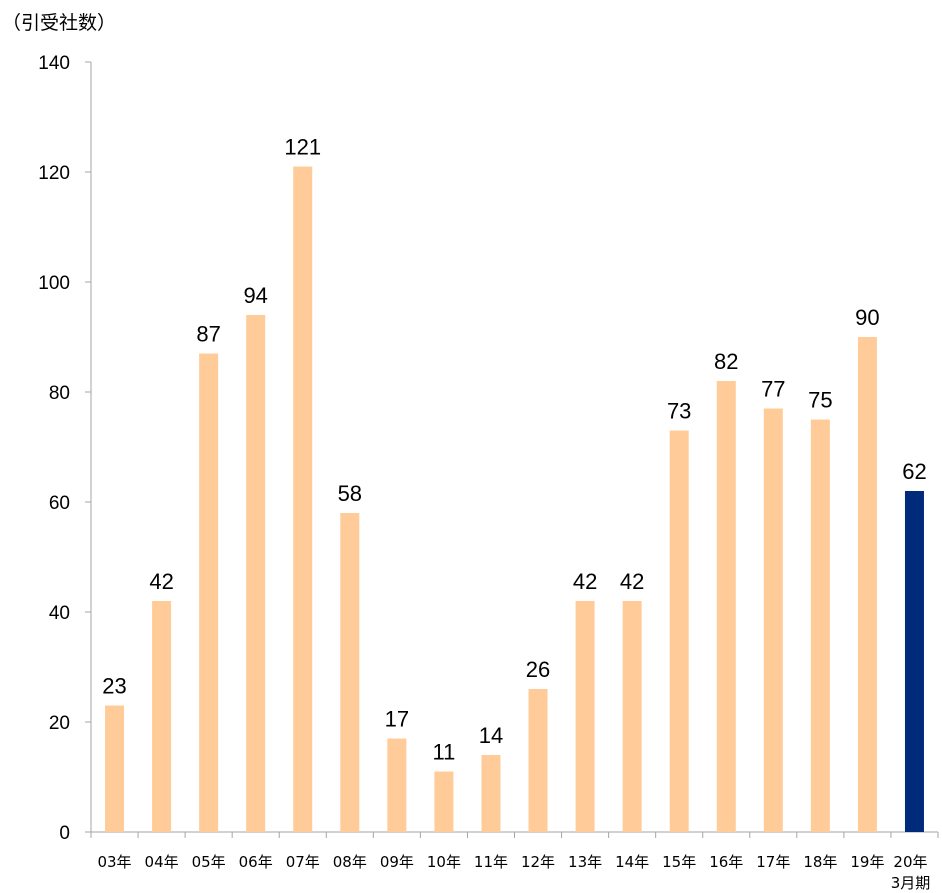  Describe the element at coordinates (491, 862) in the screenshot. I see `x-tick-label: 11年` at that location.